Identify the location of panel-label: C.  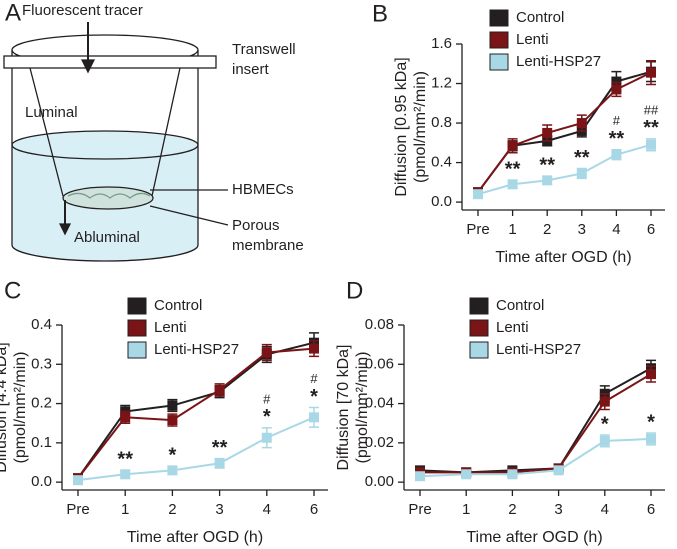
(12, 290).